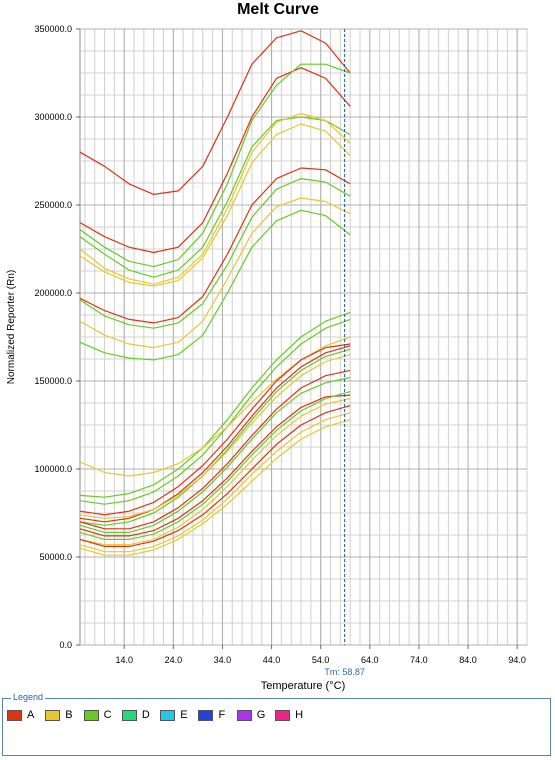  What do you see at coordinates (64, 715) in the screenshot?
I see `legend-item: B` at bounding box center [64, 715].